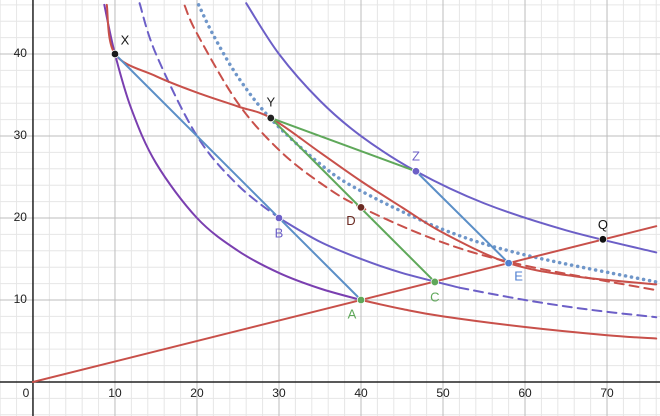 The width and height of the screenshot is (660, 416). I want to click on point-label: A, so click(352, 313).